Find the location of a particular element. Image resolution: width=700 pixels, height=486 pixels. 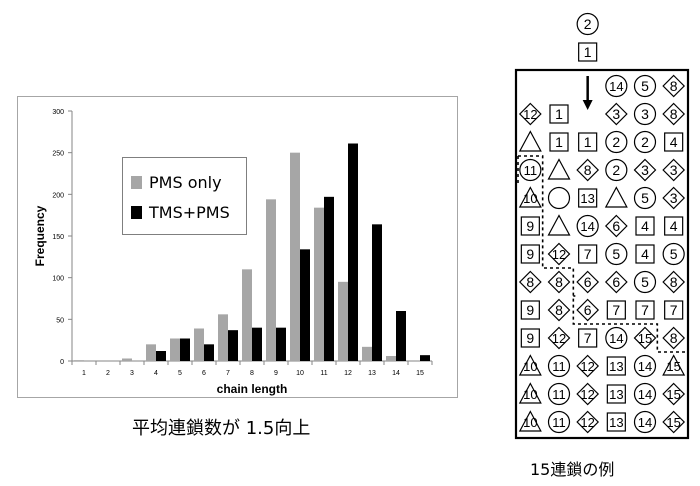

piece-number: 7 is located at coordinates (588, 254).